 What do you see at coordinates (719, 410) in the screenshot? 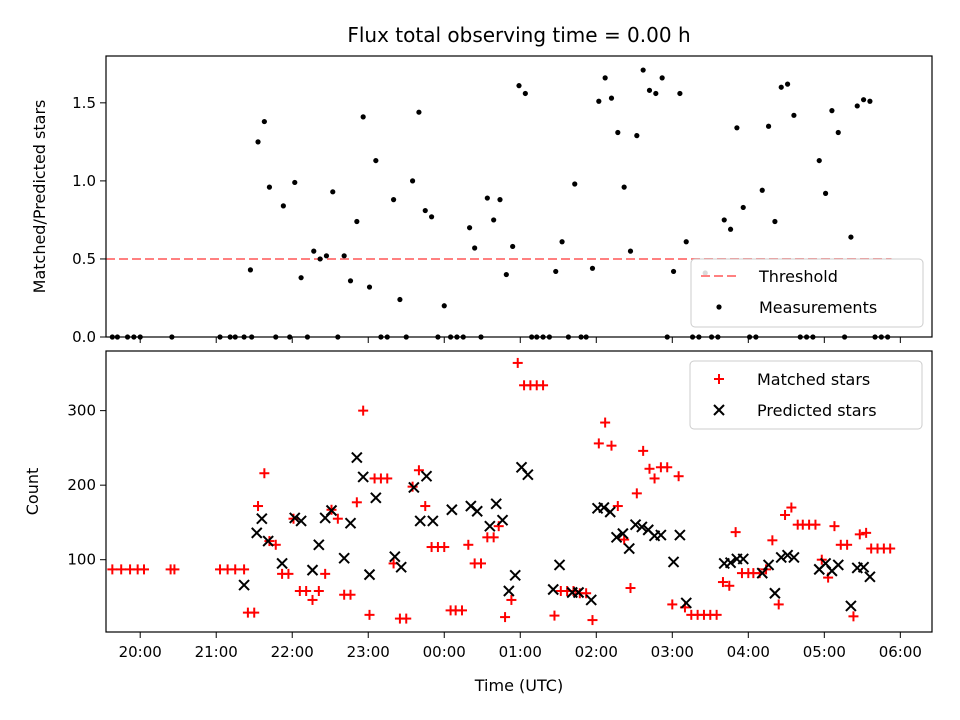
I see `legend-predicted-swatch-b` at bounding box center [719, 410].